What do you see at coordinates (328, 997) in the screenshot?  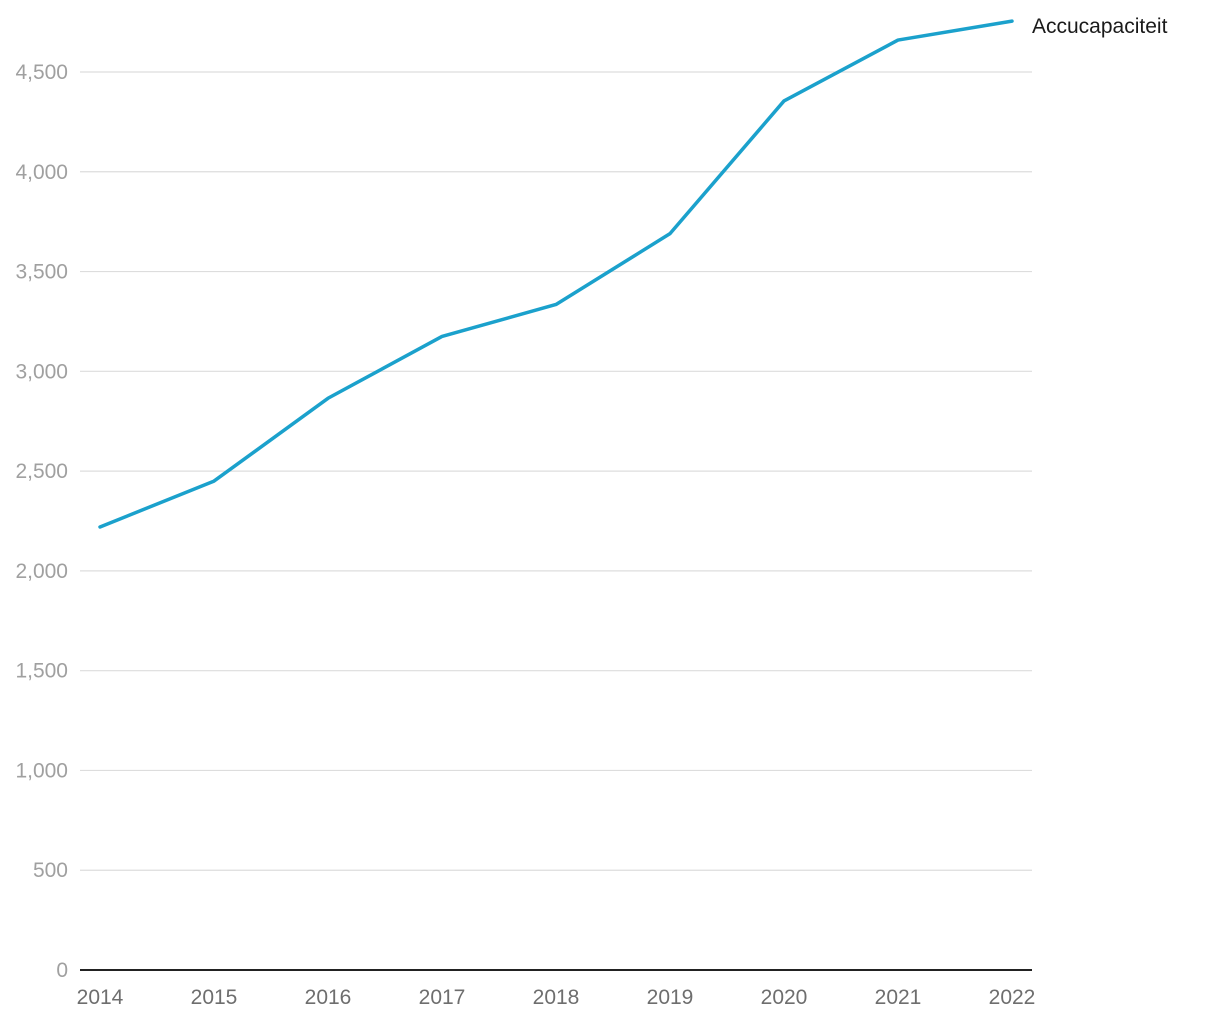 I see `x-tick-label: 2016` at bounding box center [328, 997].